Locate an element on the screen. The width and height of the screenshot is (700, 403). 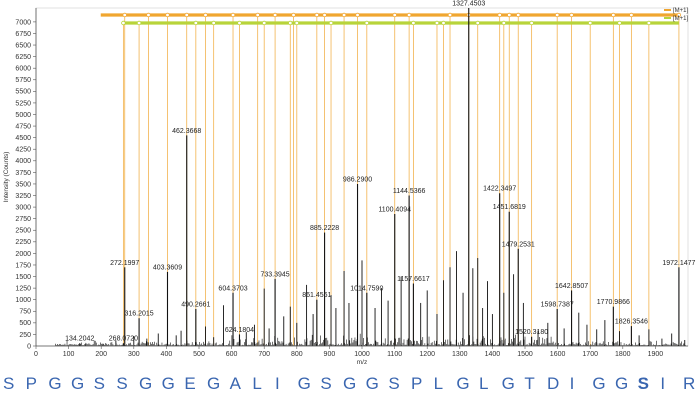
fragment-annotation-bars is located at coordinates (391, 19).